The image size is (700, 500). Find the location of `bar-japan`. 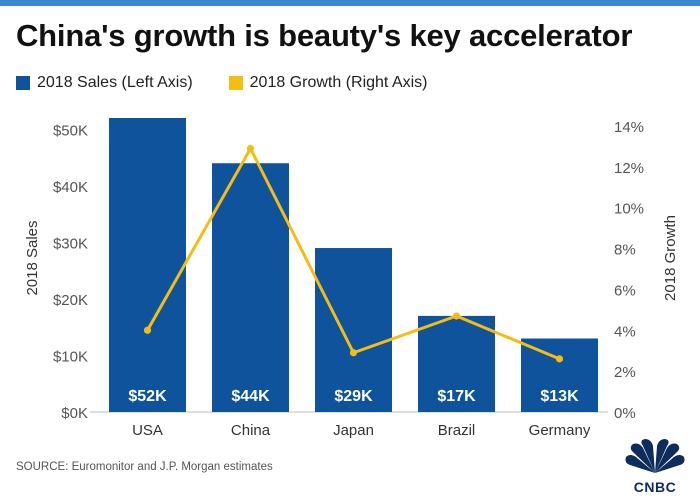

bar-japan is located at coordinates (353, 330).